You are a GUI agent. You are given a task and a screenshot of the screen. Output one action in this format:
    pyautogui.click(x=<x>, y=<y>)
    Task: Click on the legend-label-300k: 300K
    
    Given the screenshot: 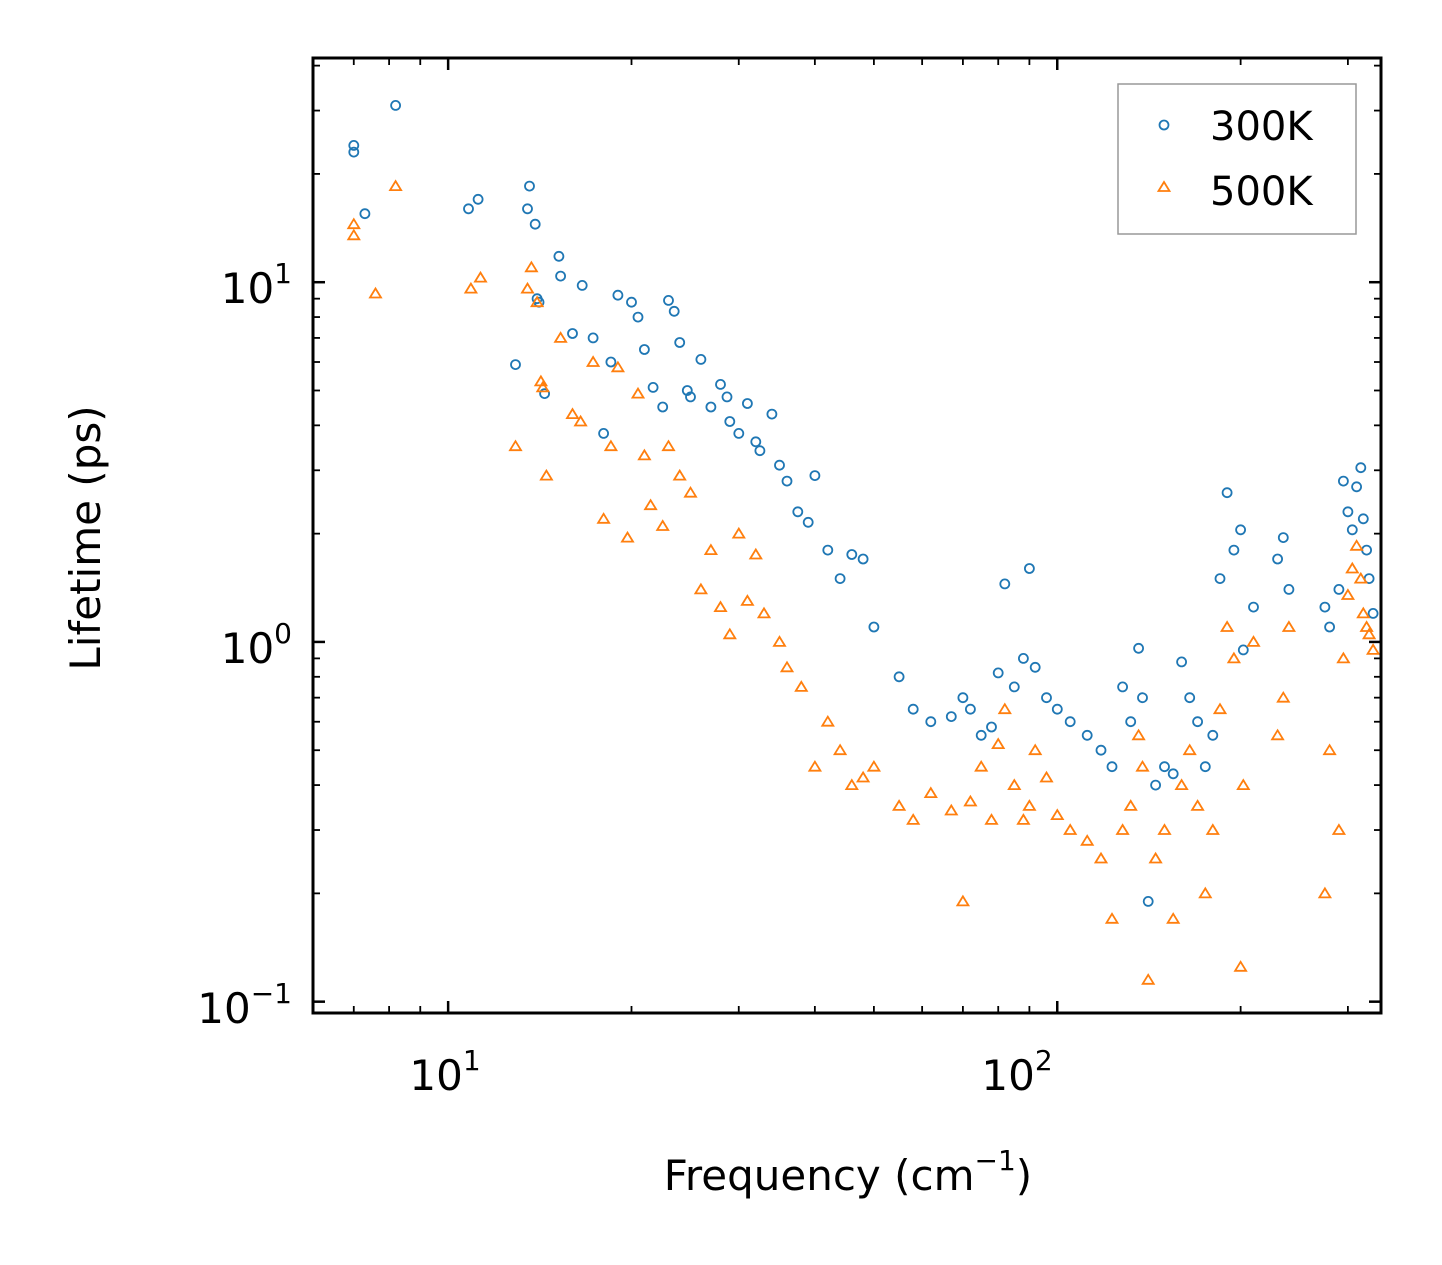 What is the action you would take?
    pyautogui.click(x=1262, y=127)
    